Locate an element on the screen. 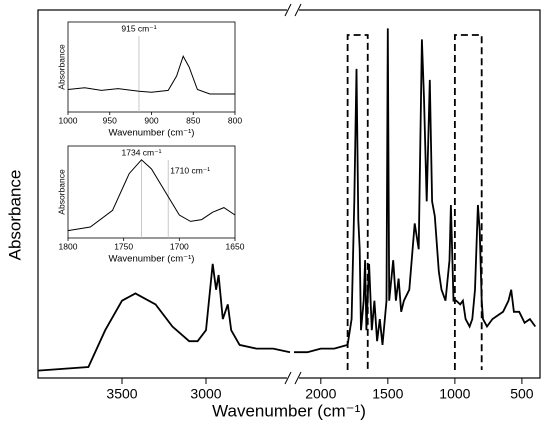 This screenshot has width=550, height=432. x-tick-label: 1500 is located at coordinates (387, 394).